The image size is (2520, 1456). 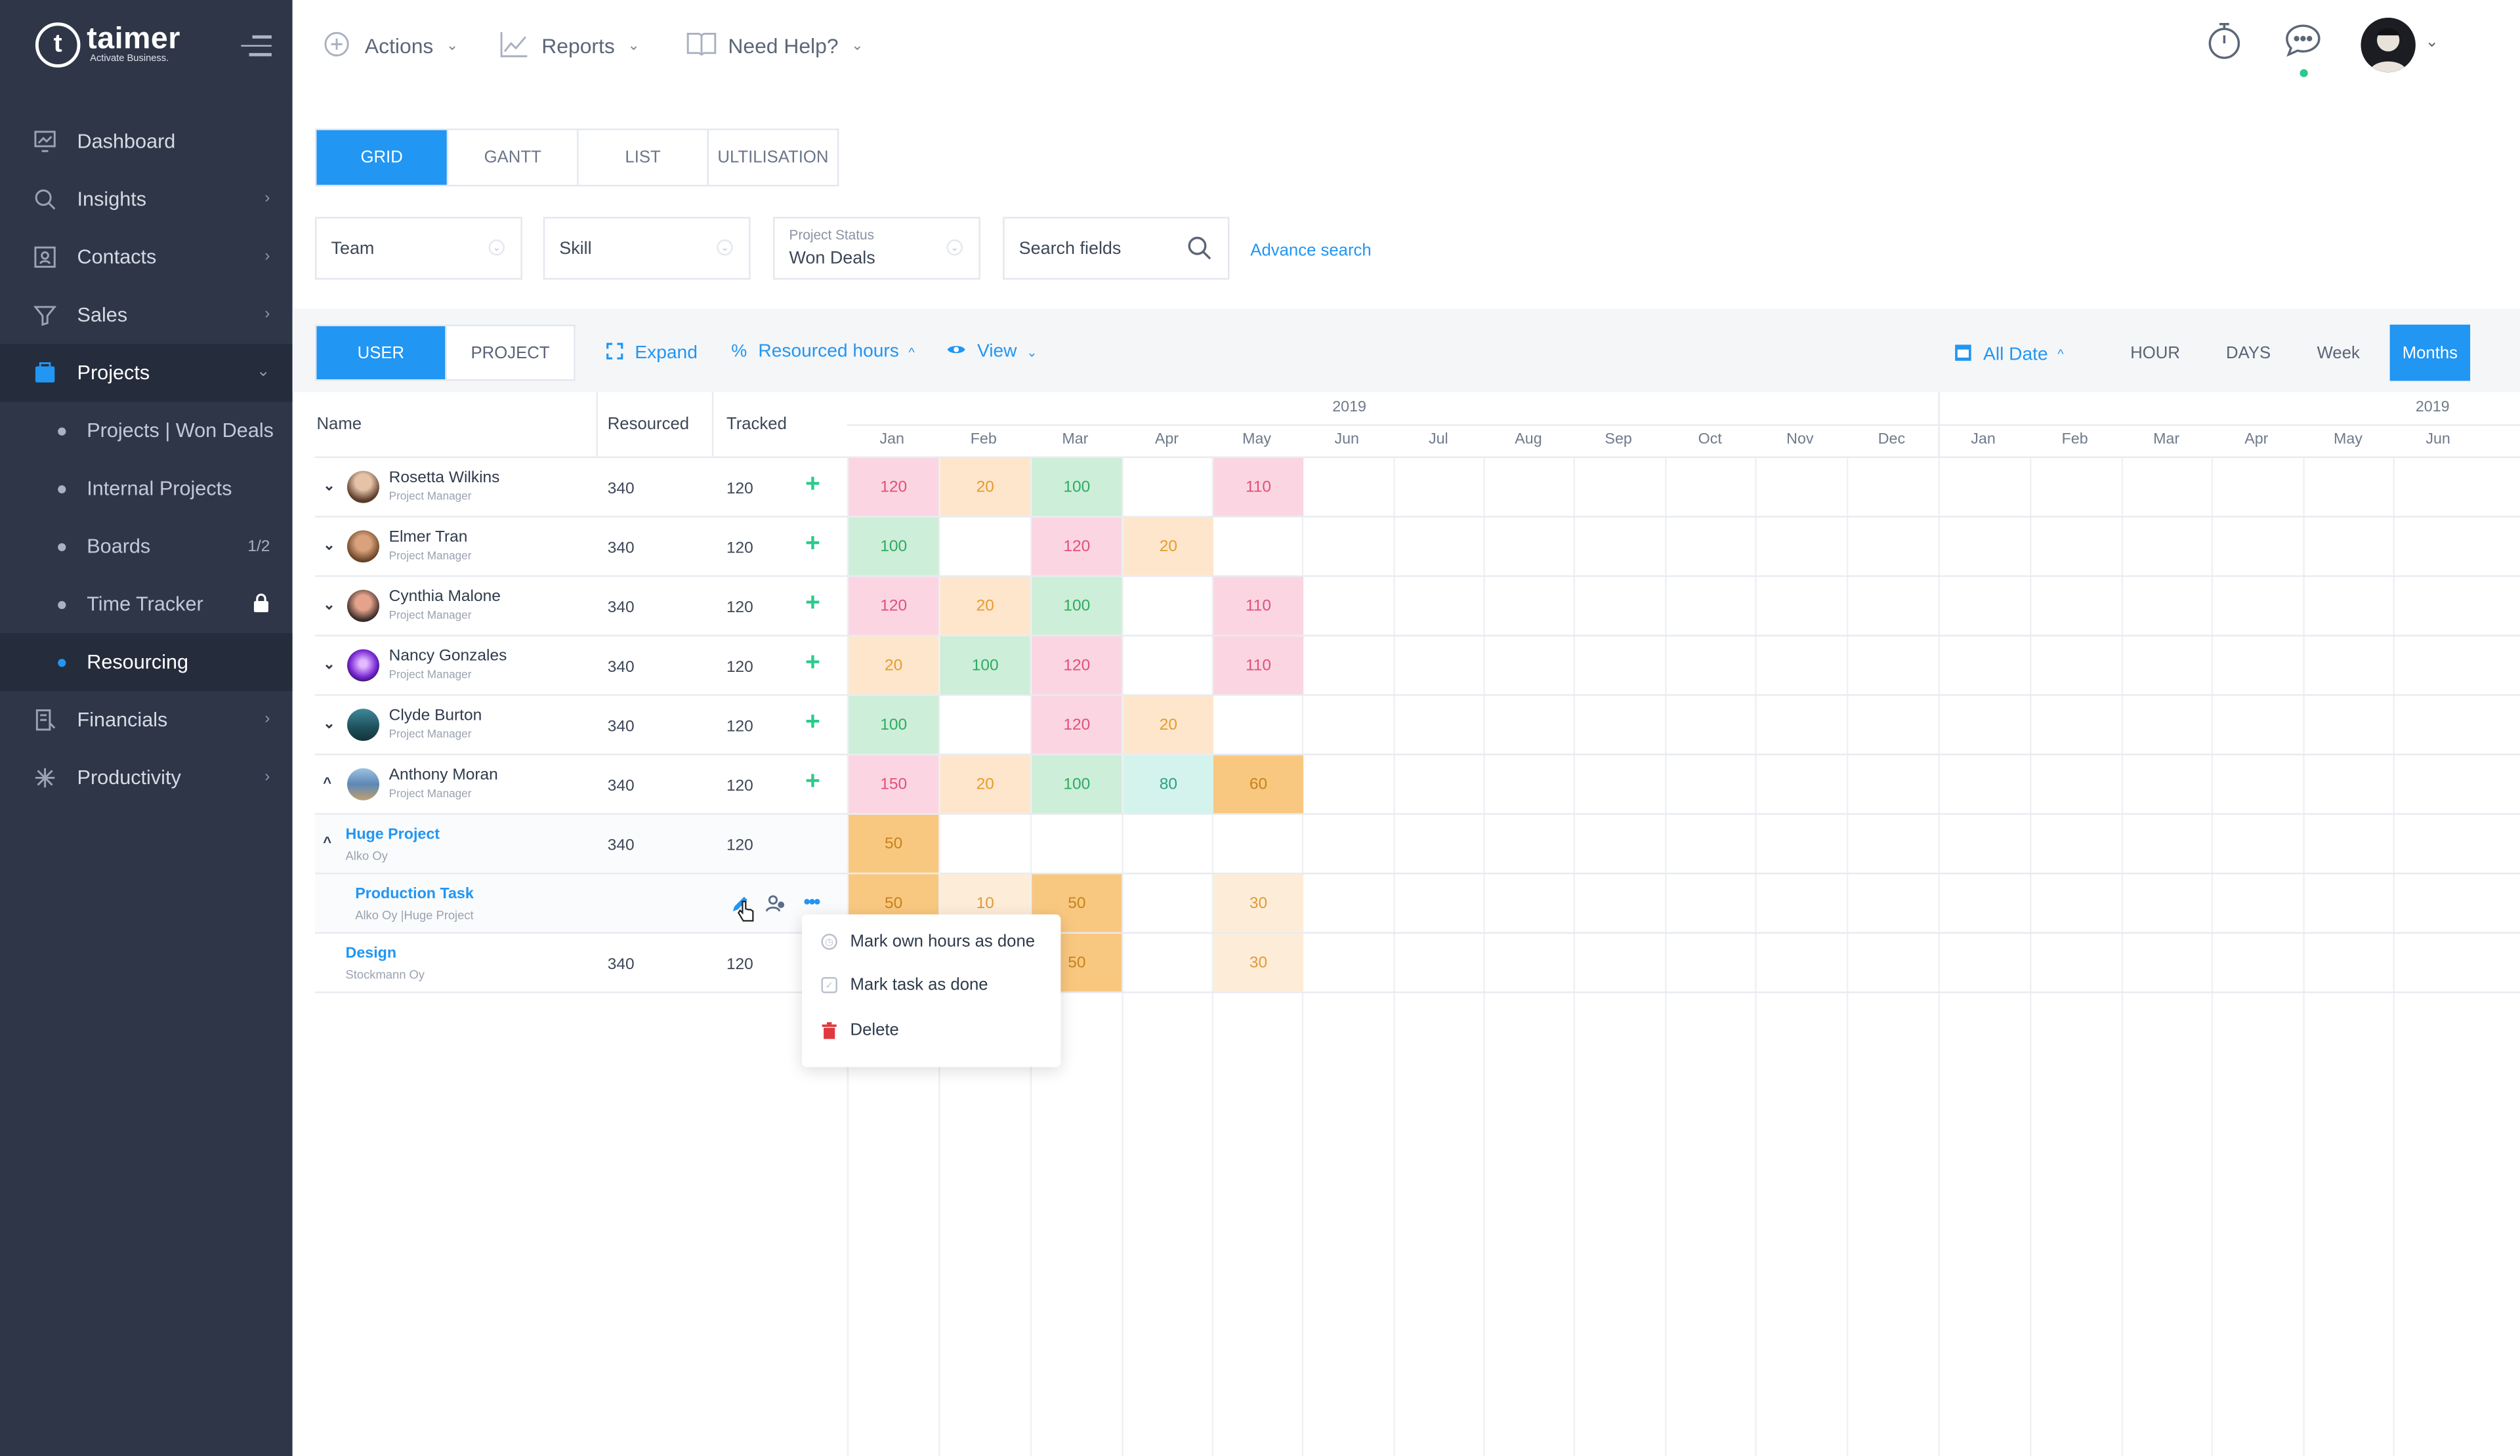 What do you see at coordinates (894, 784) in the screenshot?
I see `allocation-cell: 150` at bounding box center [894, 784].